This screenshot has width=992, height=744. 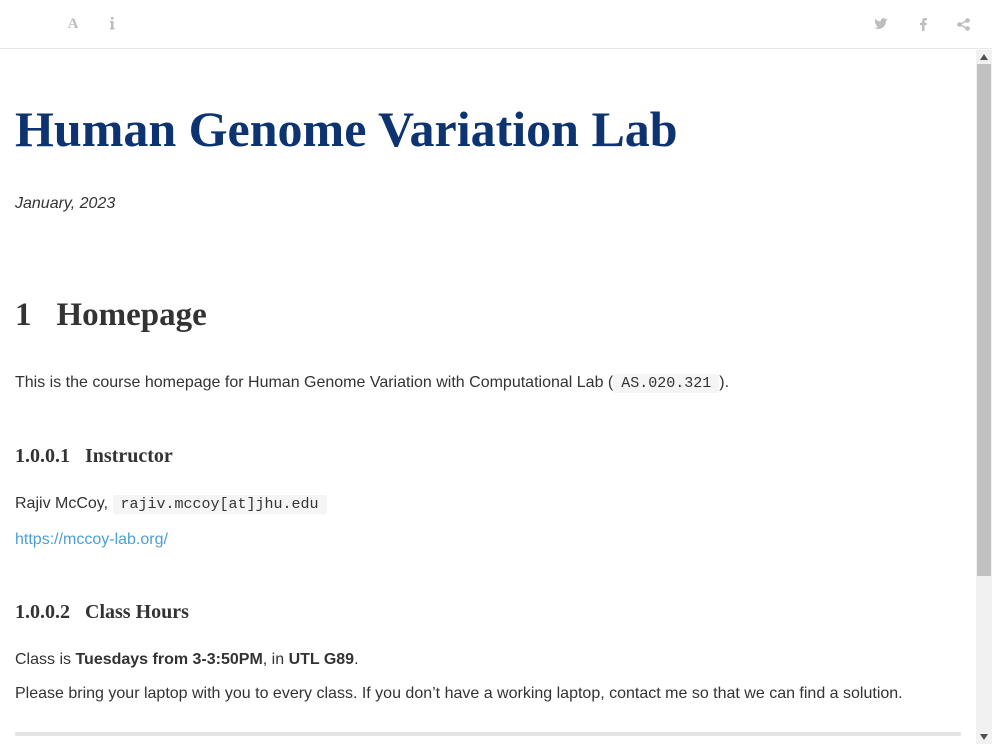 I want to click on info-icon, so click(x=112, y=24).